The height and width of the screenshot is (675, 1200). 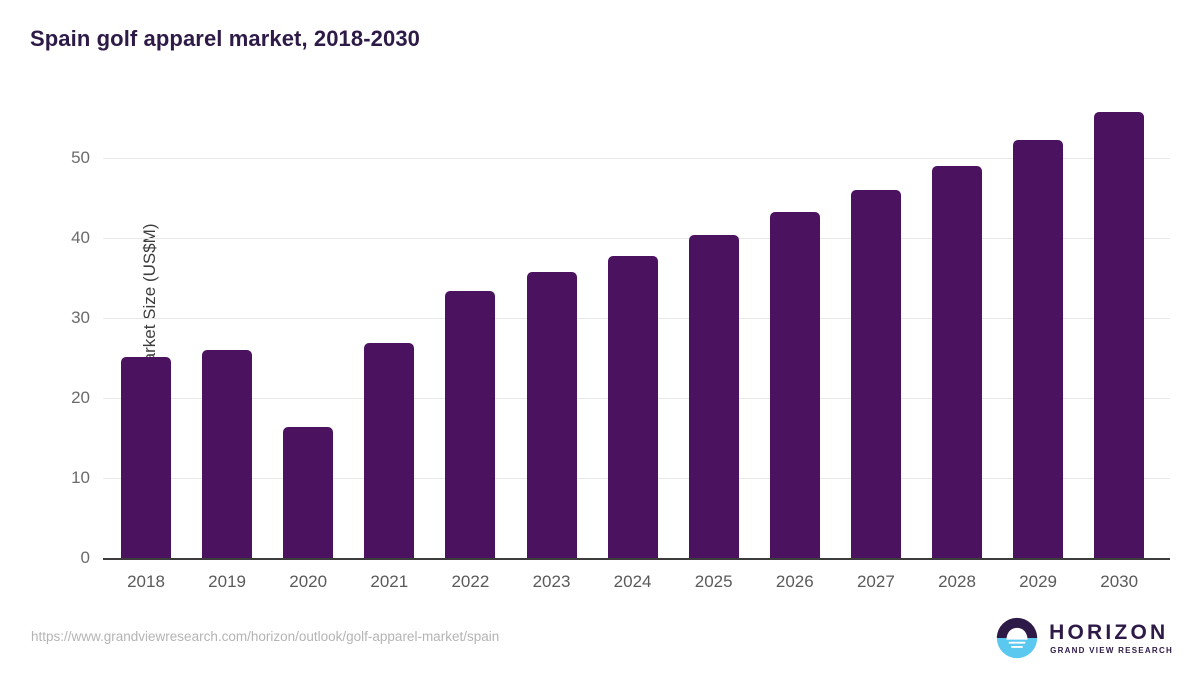 I want to click on y-axis-tick-label: 50, so click(x=80, y=157).